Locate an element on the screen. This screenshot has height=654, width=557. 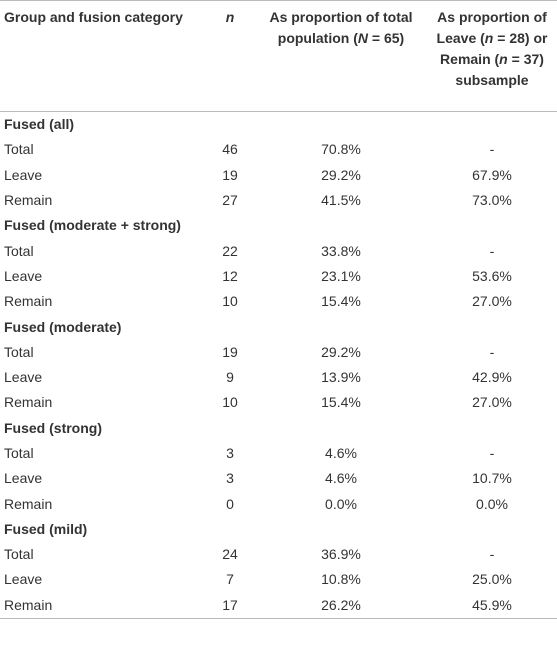
cell: 70.8% is located at coordinates (341, 149).